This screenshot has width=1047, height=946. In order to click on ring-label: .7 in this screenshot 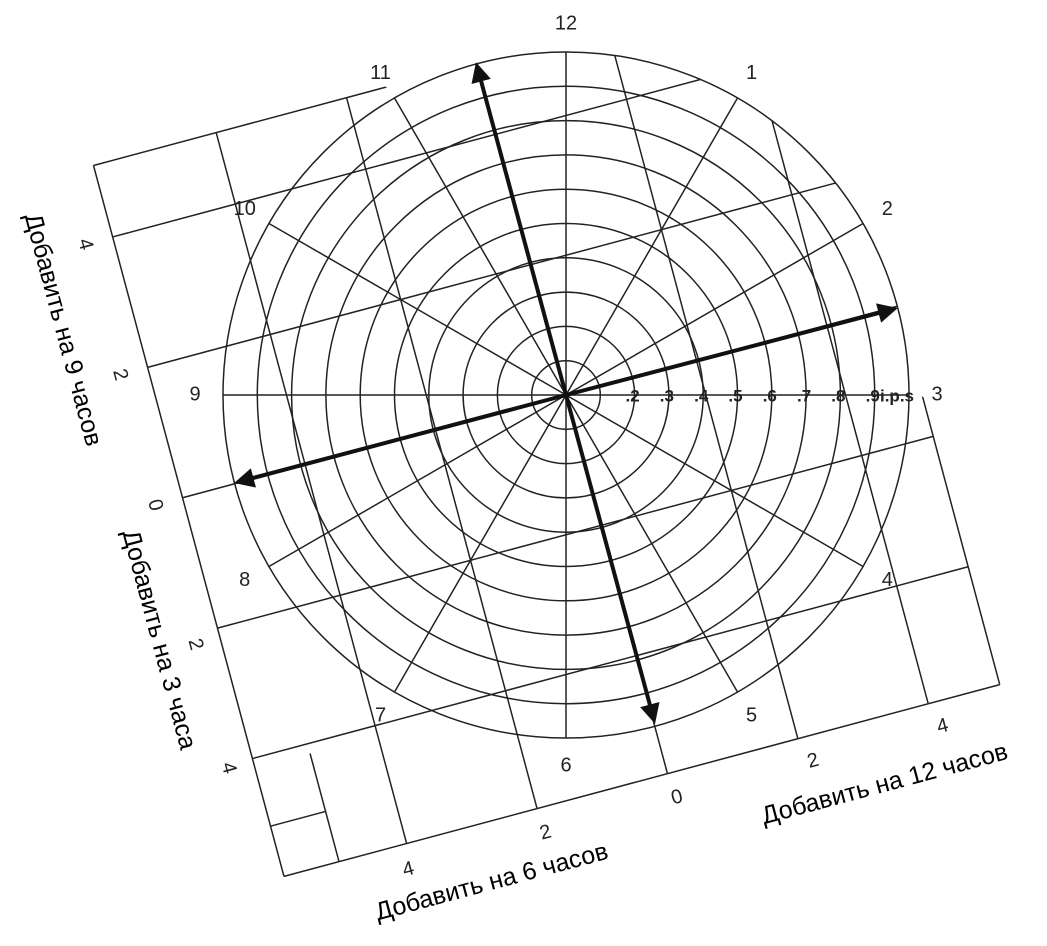, I will do `click(804, 395)`.